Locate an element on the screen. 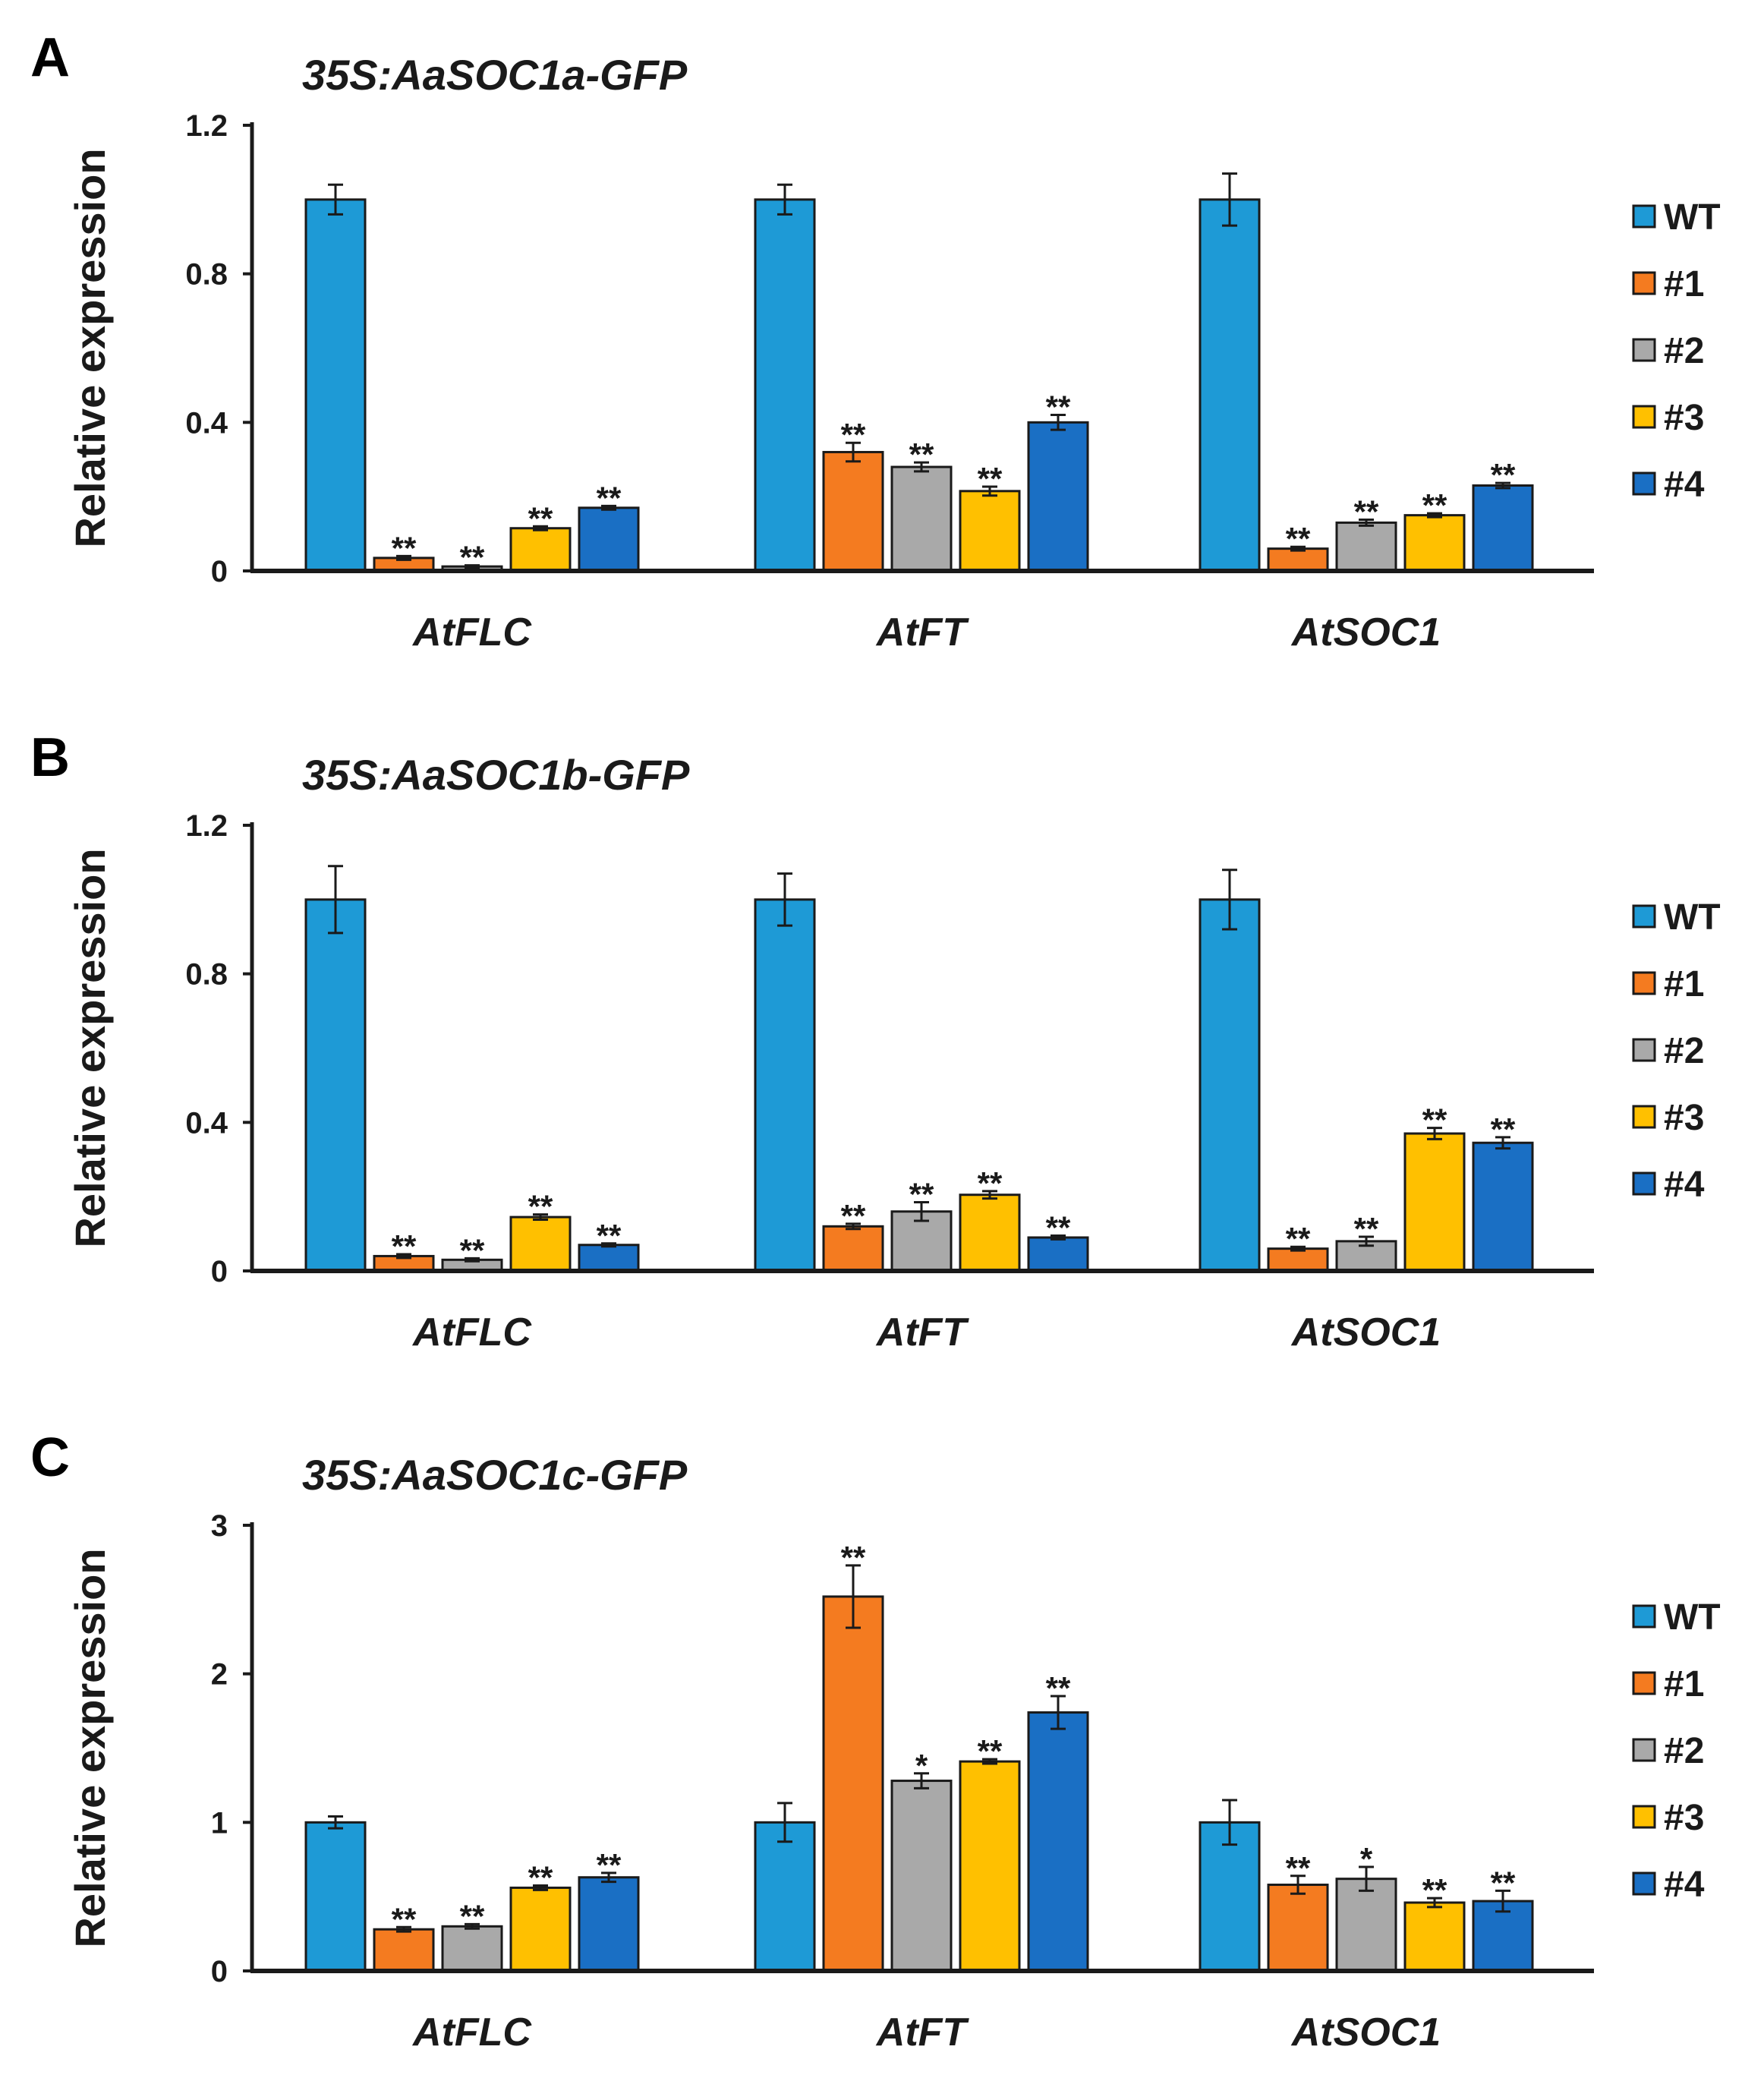 Image resolution: width=1764 pixels, height=2100 pixels. y-tick-label: 1 is located at coordinates (219, 1823).